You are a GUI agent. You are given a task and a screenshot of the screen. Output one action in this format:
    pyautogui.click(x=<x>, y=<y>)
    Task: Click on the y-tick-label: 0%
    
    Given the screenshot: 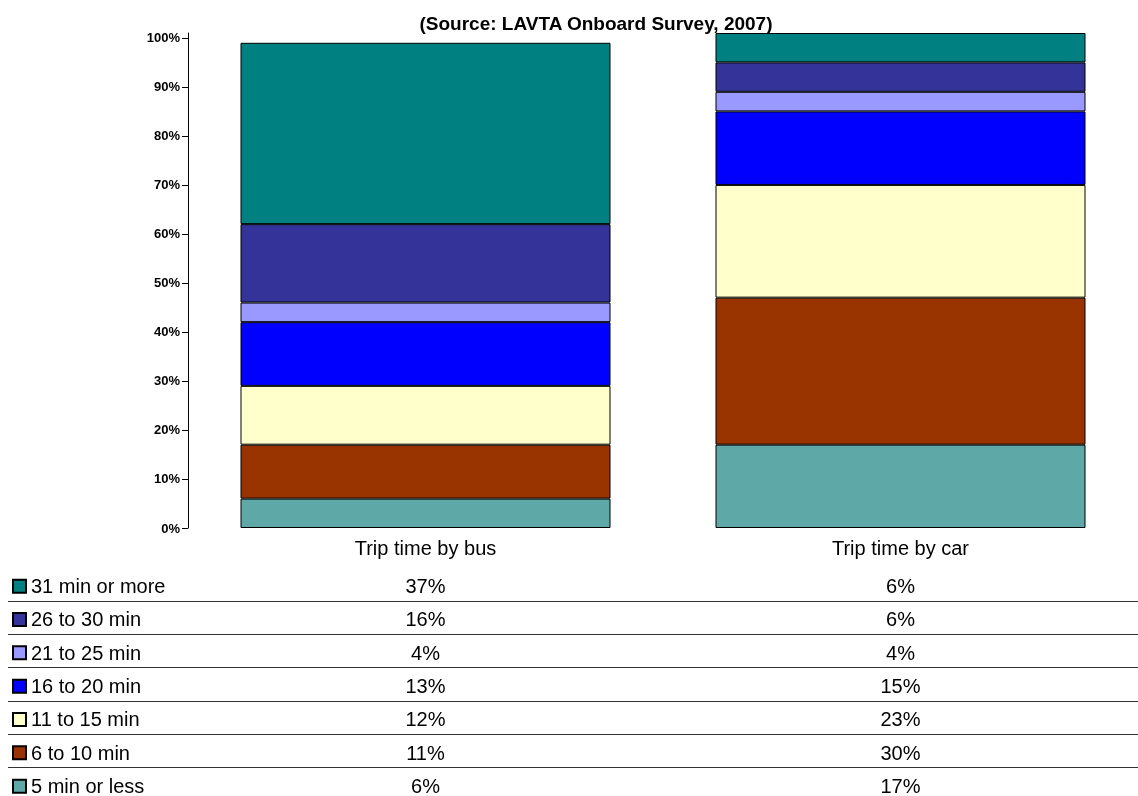 What is the action you would take?
    pyautogui.click(x=171, y=528)
    